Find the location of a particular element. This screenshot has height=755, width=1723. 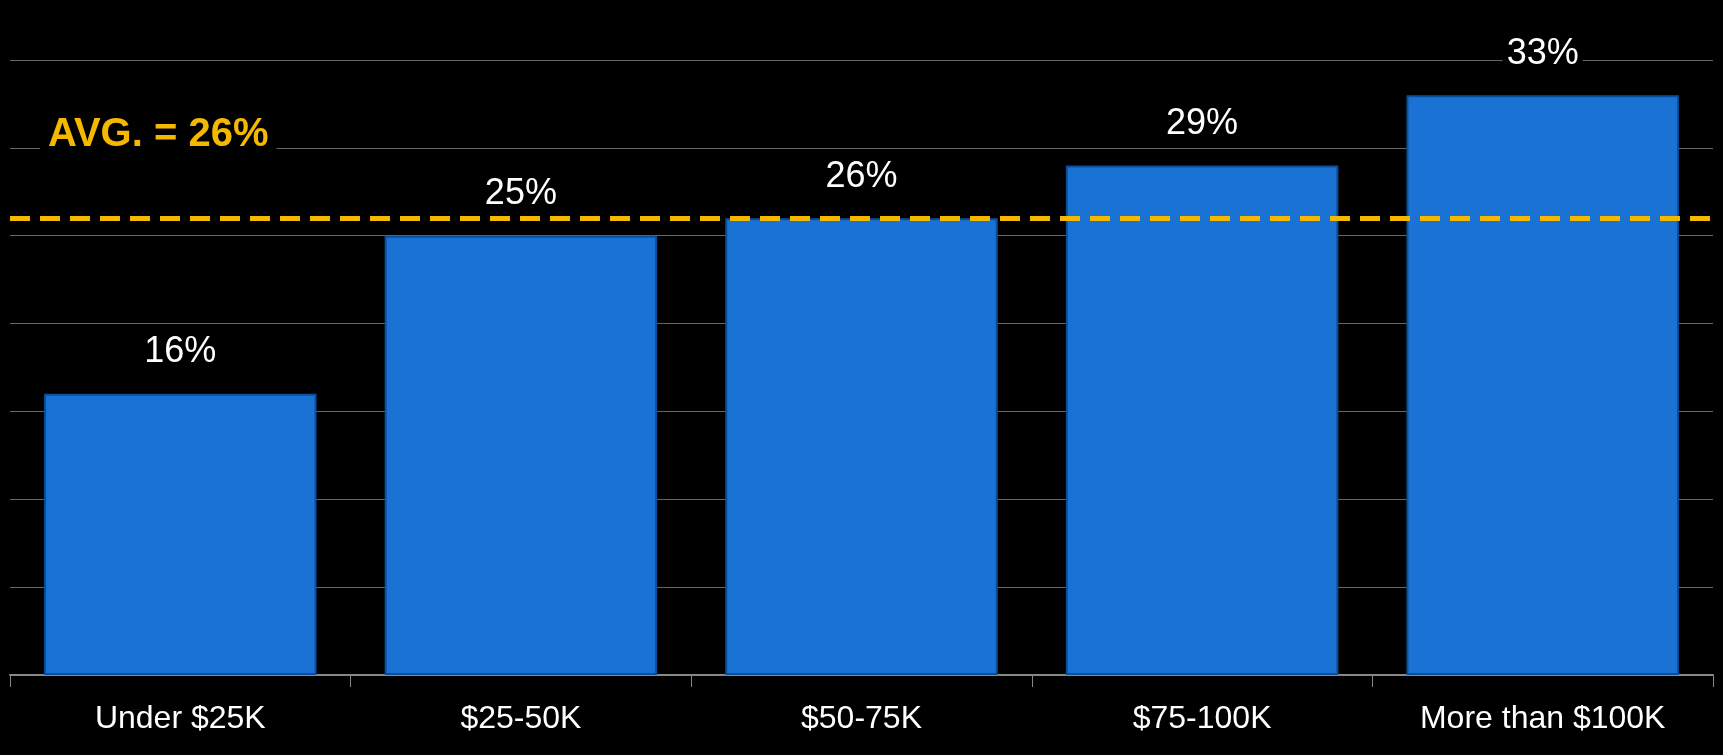

data-label: 29% is located at coordinates (1202, 121).